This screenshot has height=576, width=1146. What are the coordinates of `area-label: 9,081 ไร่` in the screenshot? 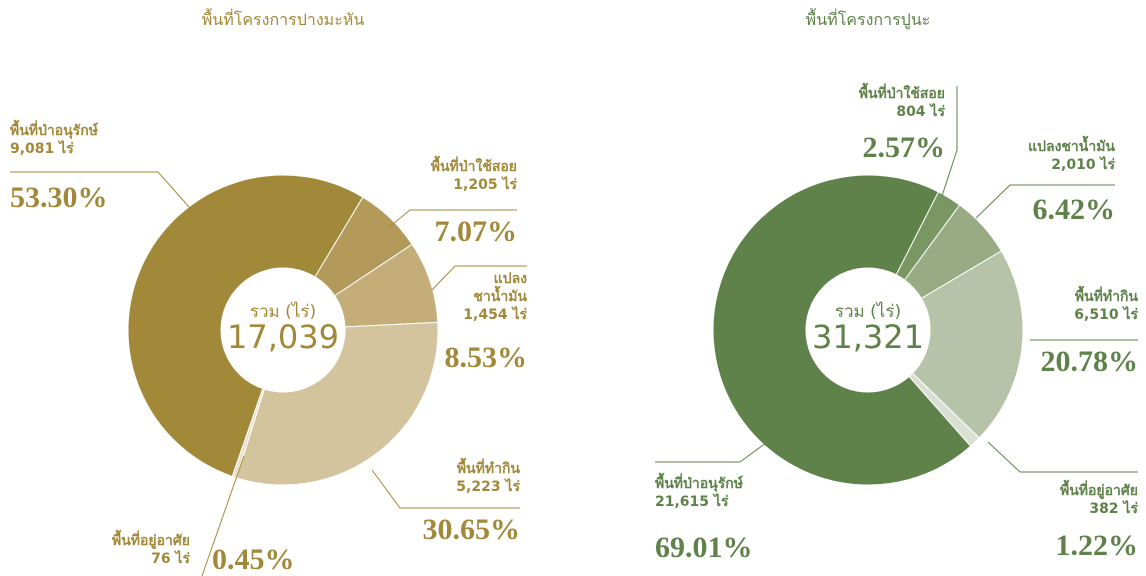 It's located at (42, 149).